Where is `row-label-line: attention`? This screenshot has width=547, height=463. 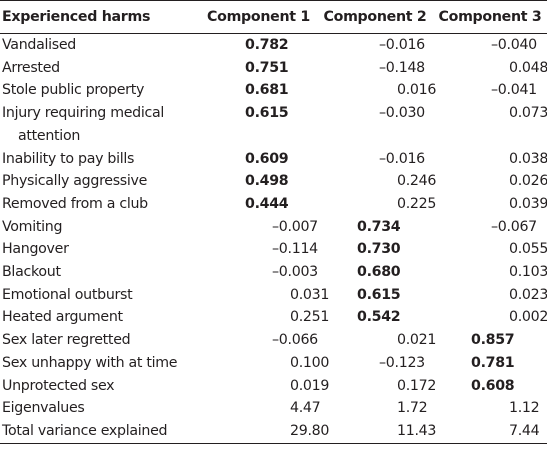 row-label-line: attention is located at coordinates (49, 135).